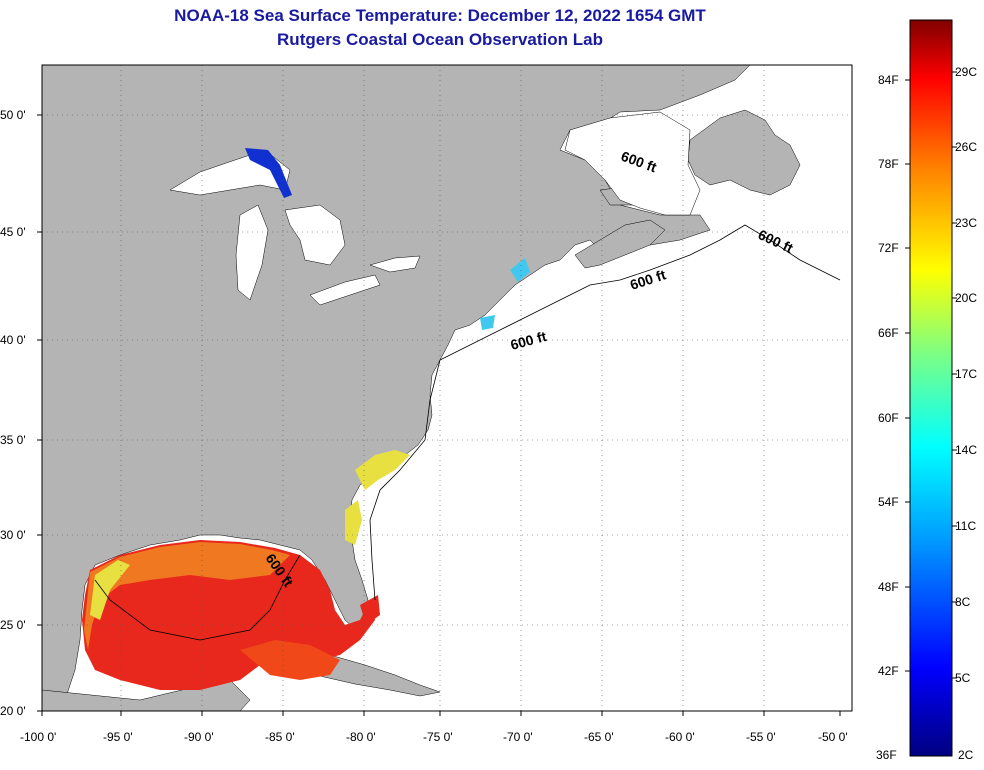 The image size is (984, 770). I want to click on colorbar, so click(931, 388).